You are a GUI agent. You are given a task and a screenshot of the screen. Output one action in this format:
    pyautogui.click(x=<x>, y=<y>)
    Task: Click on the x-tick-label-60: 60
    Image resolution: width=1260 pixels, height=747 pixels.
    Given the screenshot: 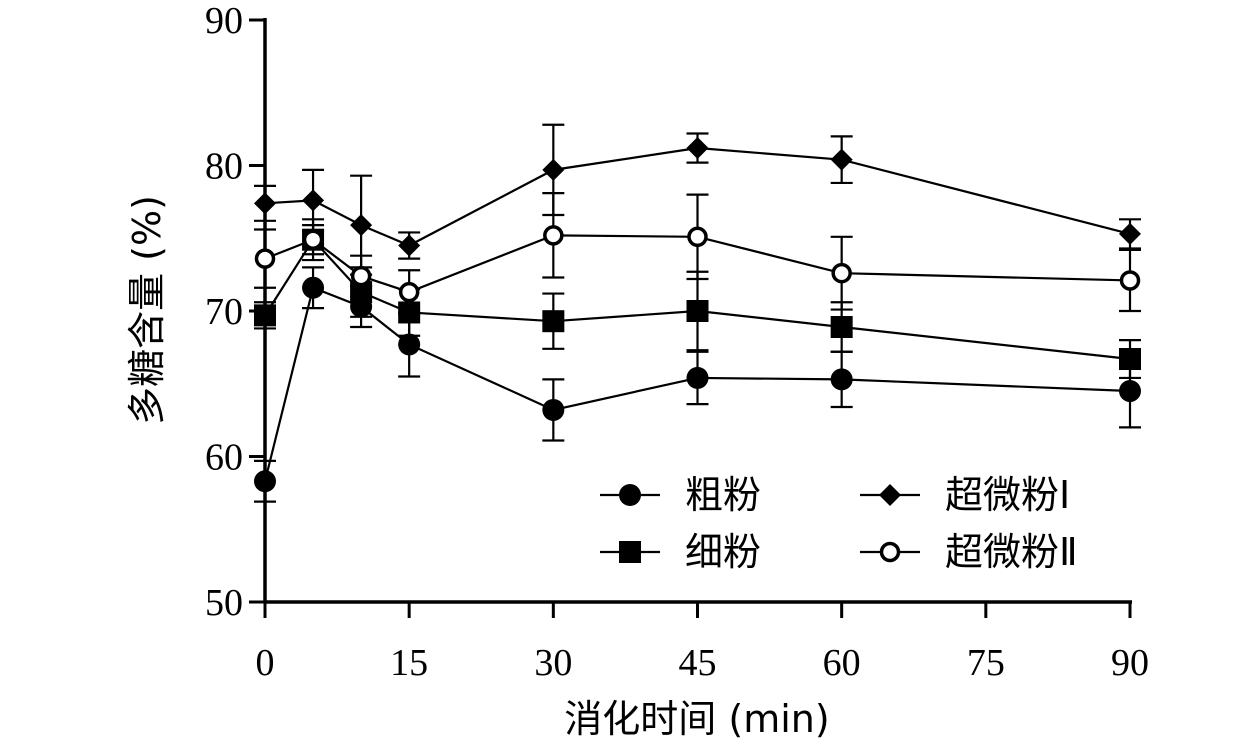 What is the action you would take?
    pyautogui.click(x=842, y=663)
    